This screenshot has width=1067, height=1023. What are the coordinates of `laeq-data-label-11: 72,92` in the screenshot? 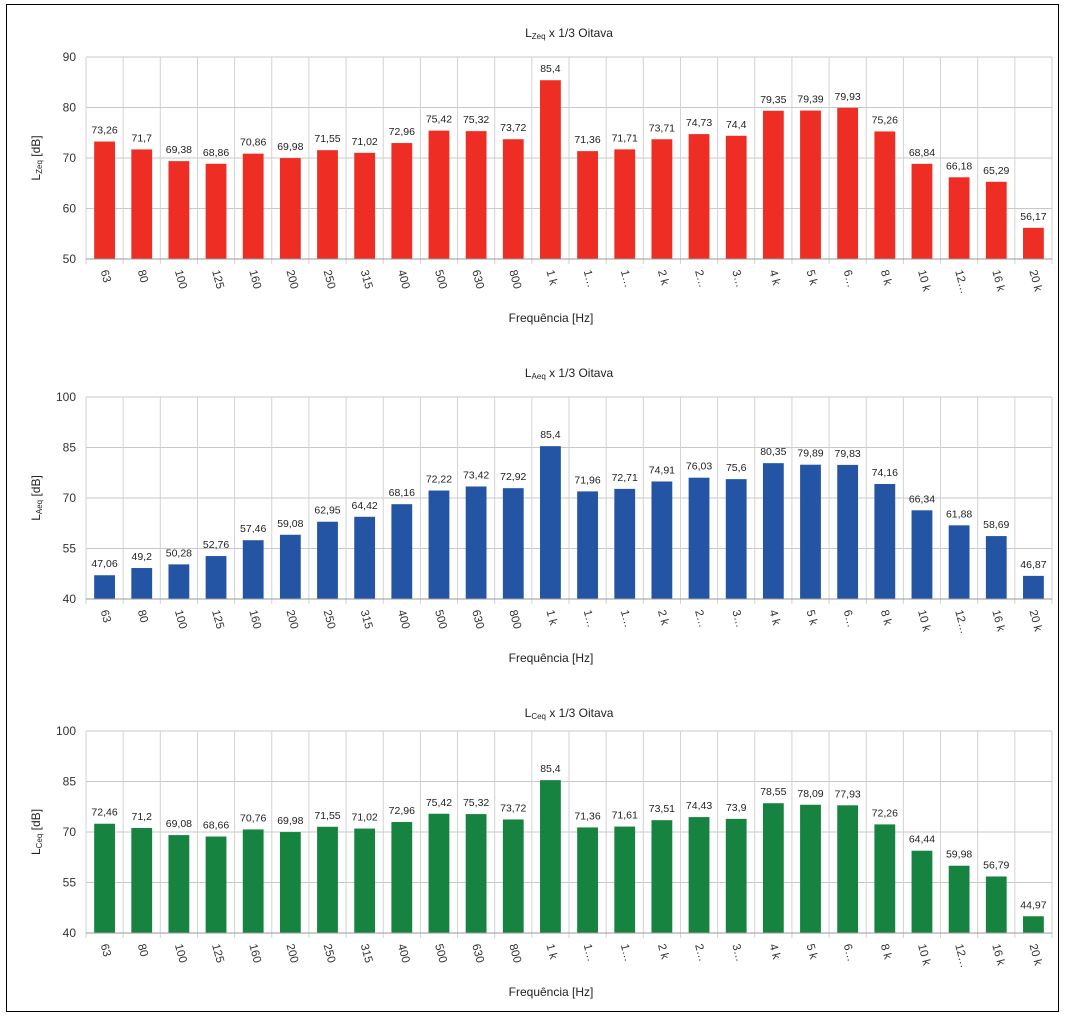 It's located at (513, 477).